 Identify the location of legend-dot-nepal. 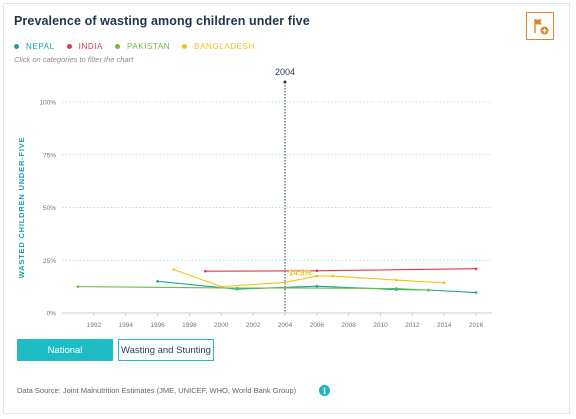
(16, 46).